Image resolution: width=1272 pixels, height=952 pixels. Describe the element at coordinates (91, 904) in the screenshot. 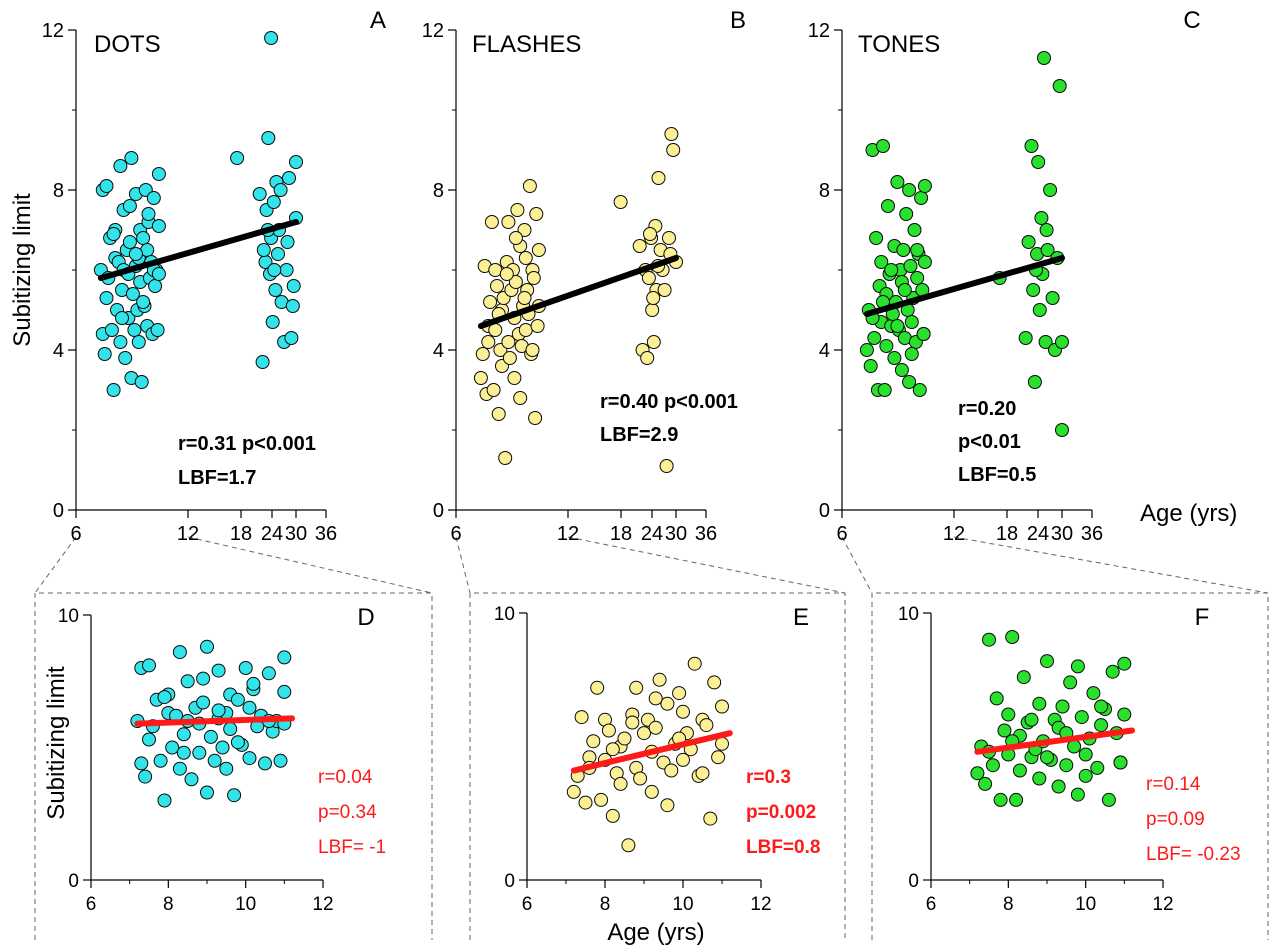

I see `x-tick-label-d: 6` at that location.